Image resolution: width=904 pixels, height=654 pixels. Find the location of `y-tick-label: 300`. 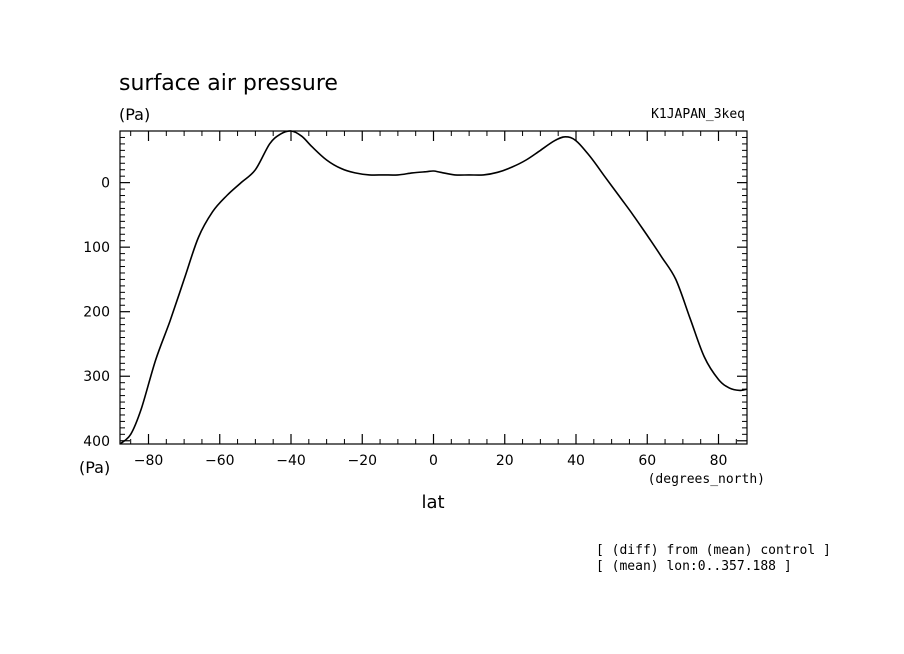

y-tick-label: 300 is located at coordinates (96, 377).